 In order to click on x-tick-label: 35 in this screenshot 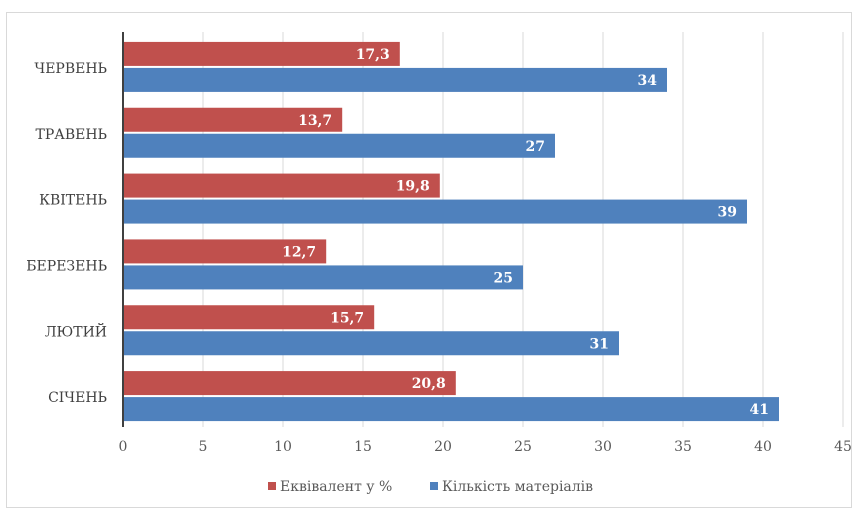, I will do `click(683, 447)`.